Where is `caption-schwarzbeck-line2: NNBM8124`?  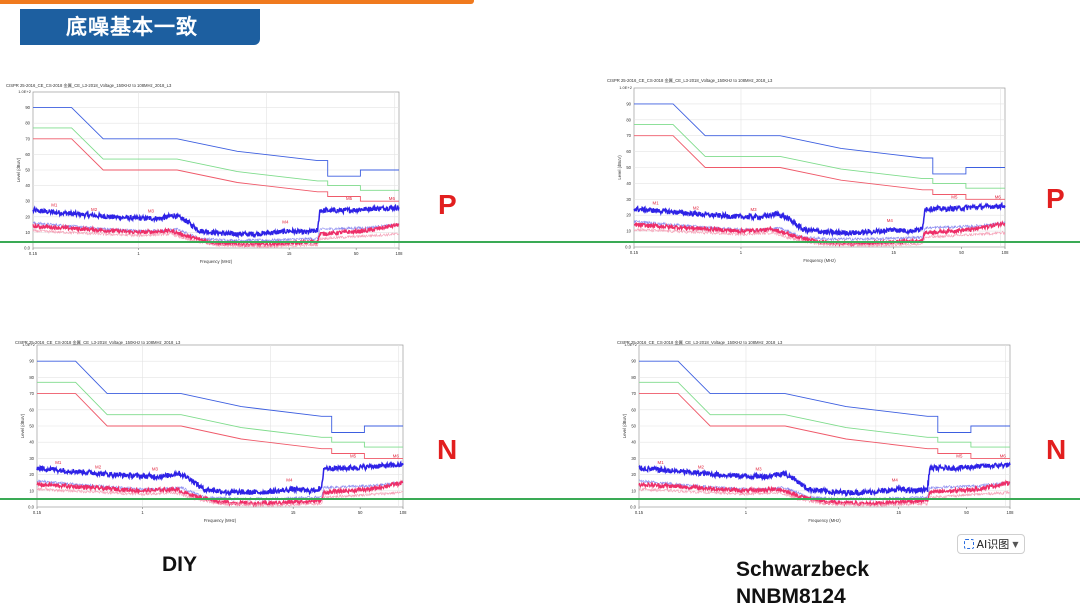
caption-schwarzbeck-line2: NNBM8124 is located at coordinates (791, 596).